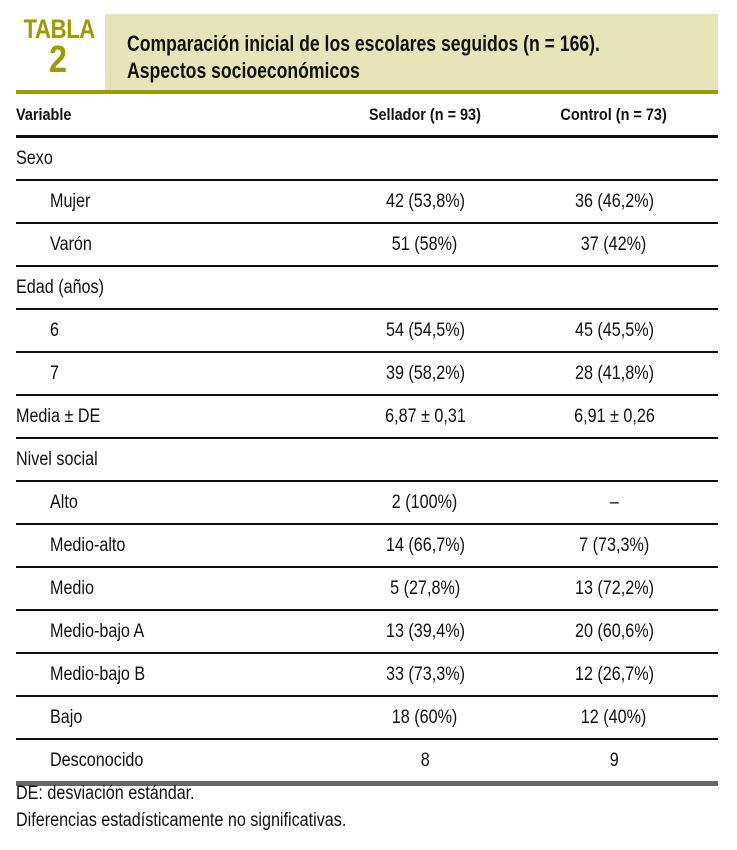 This screenshot has height=850, width=737. I want to click on tag-label: TABLA, so click(59, 29).